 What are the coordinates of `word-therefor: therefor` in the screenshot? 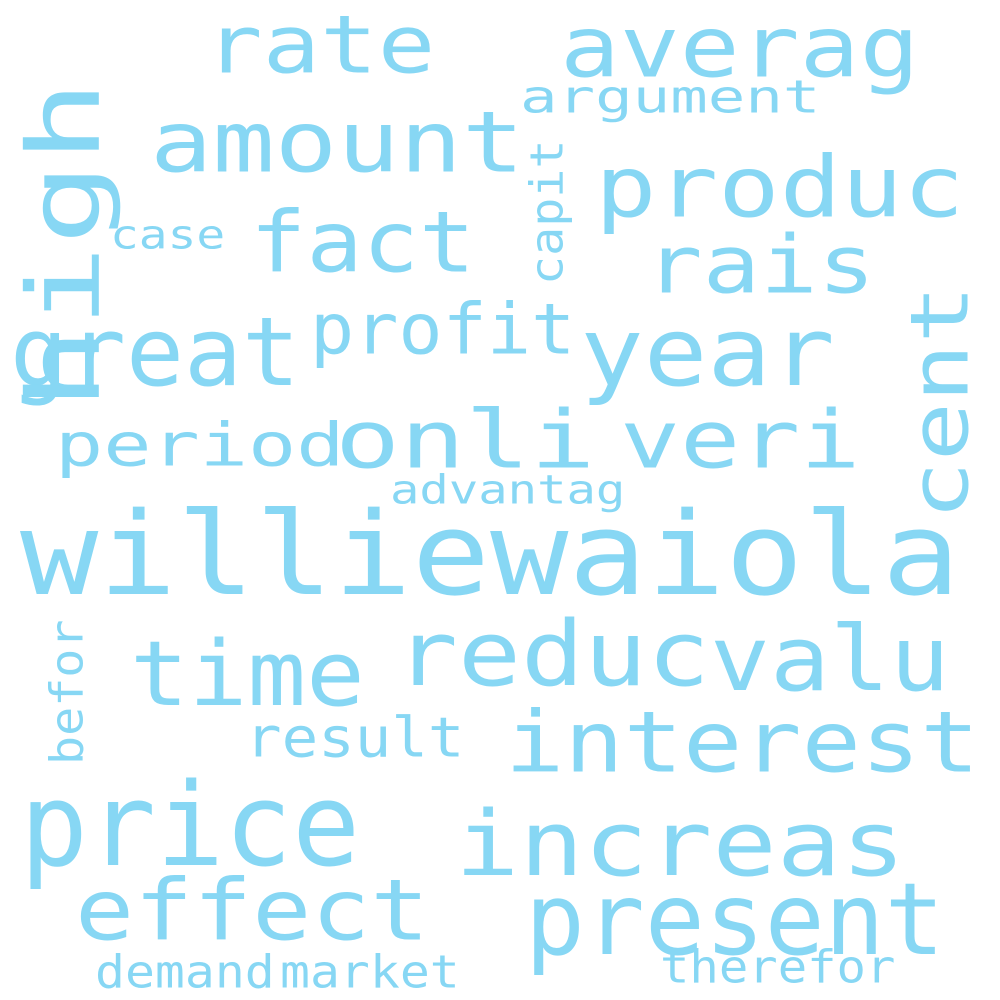 It's located at (778, 967).